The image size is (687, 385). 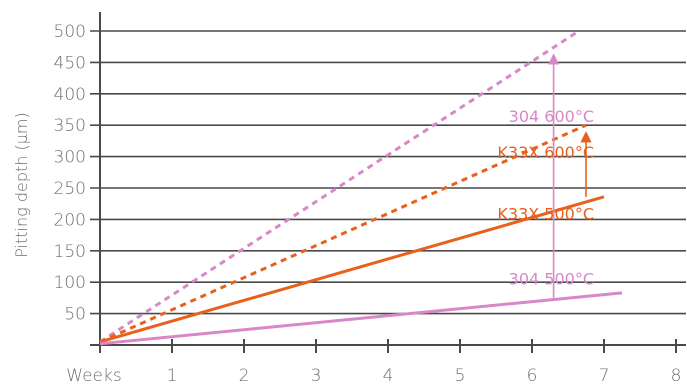 What do you see at coordinates (70, 32) in the screenshot?
I see `y-tick-label-500: 500` at bounding box center [70, 32].